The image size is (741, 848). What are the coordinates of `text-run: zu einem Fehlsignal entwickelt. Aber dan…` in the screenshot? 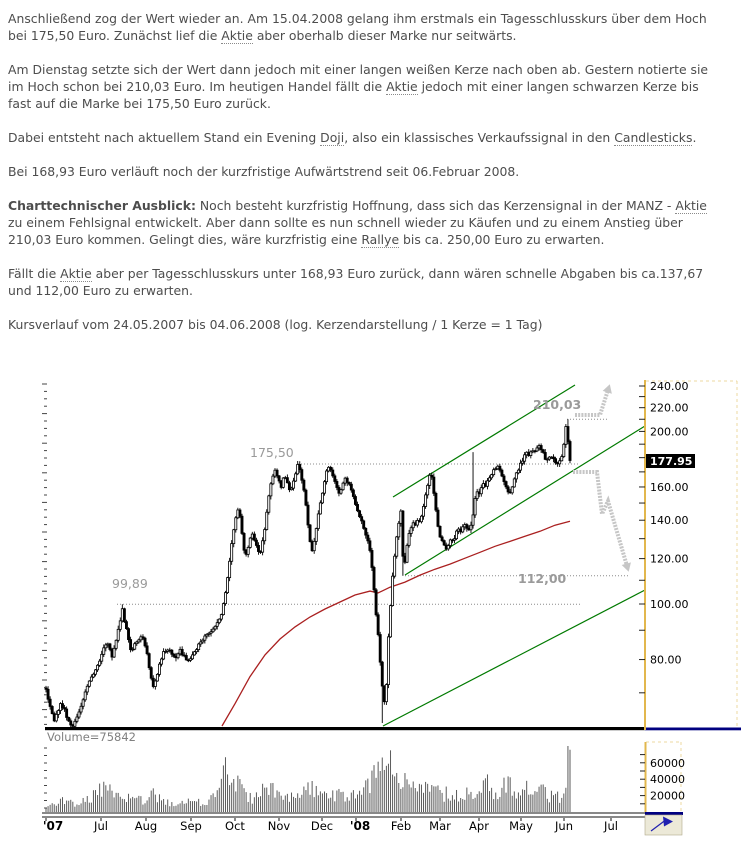 It's located at (345, 231).